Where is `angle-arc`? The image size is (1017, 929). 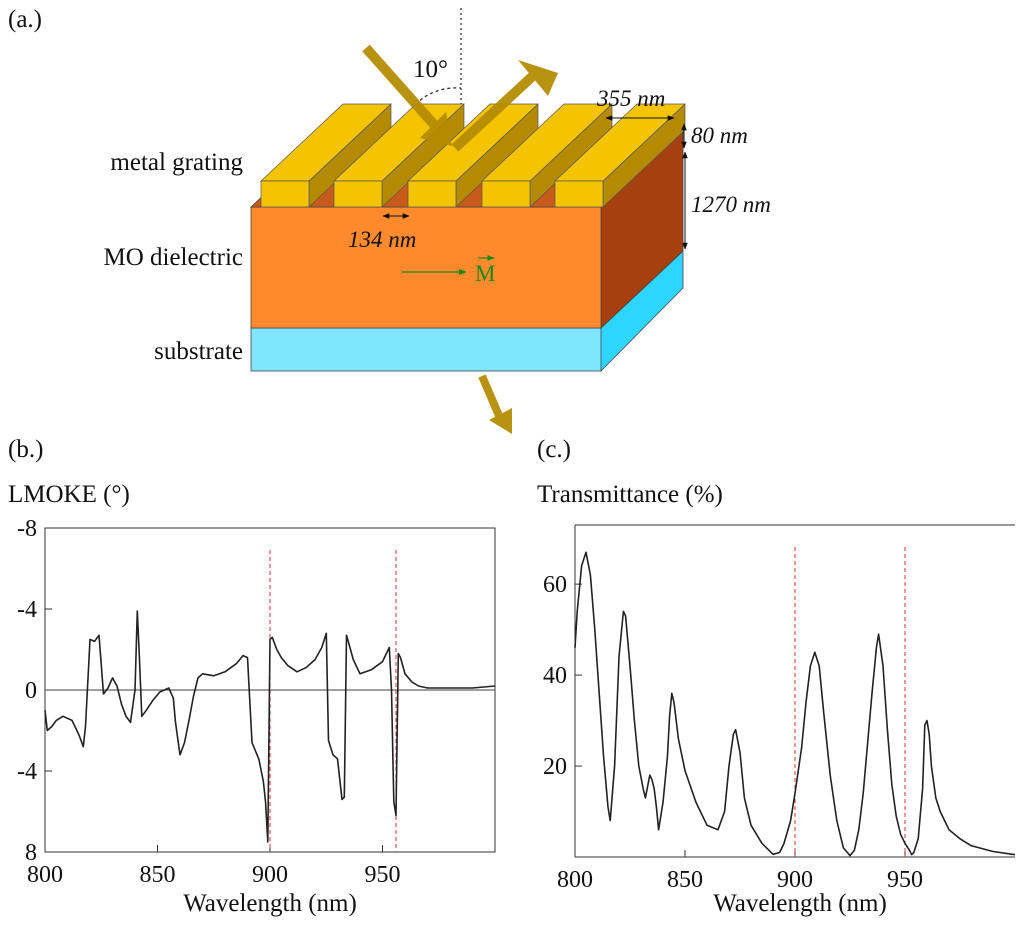
angle-arc is located at coordinates (437, 99).